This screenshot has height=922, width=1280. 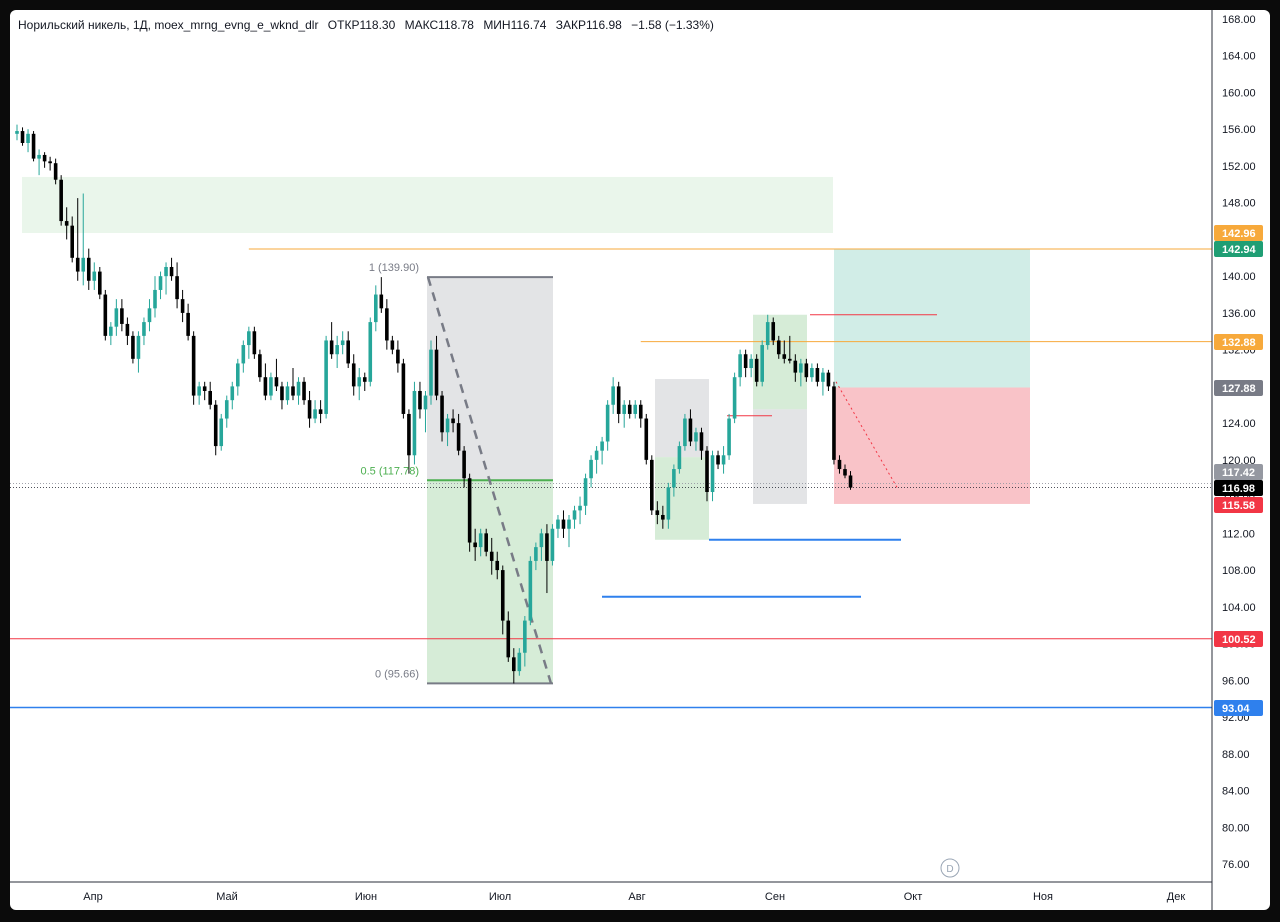 I want to click on y-tick-16: 104.00, so click(x=1239, y=608).